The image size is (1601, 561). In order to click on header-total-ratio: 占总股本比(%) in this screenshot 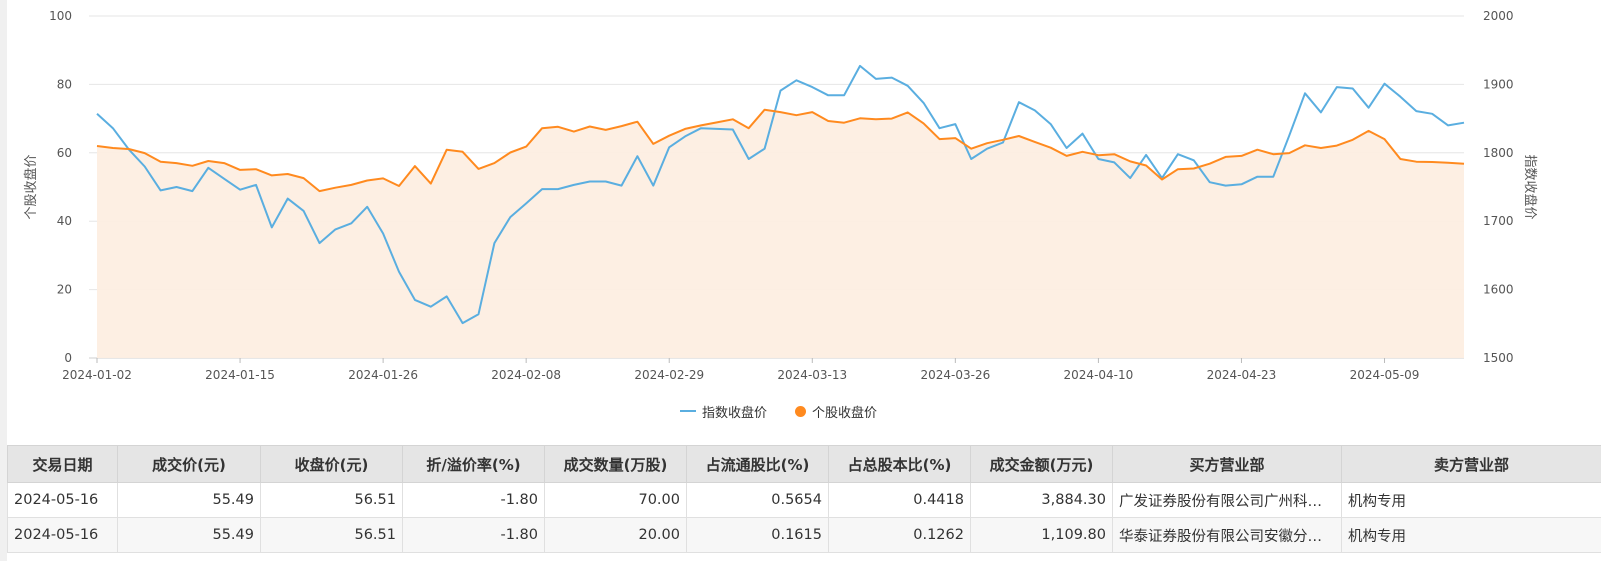, I will do `click(899, 464)`.